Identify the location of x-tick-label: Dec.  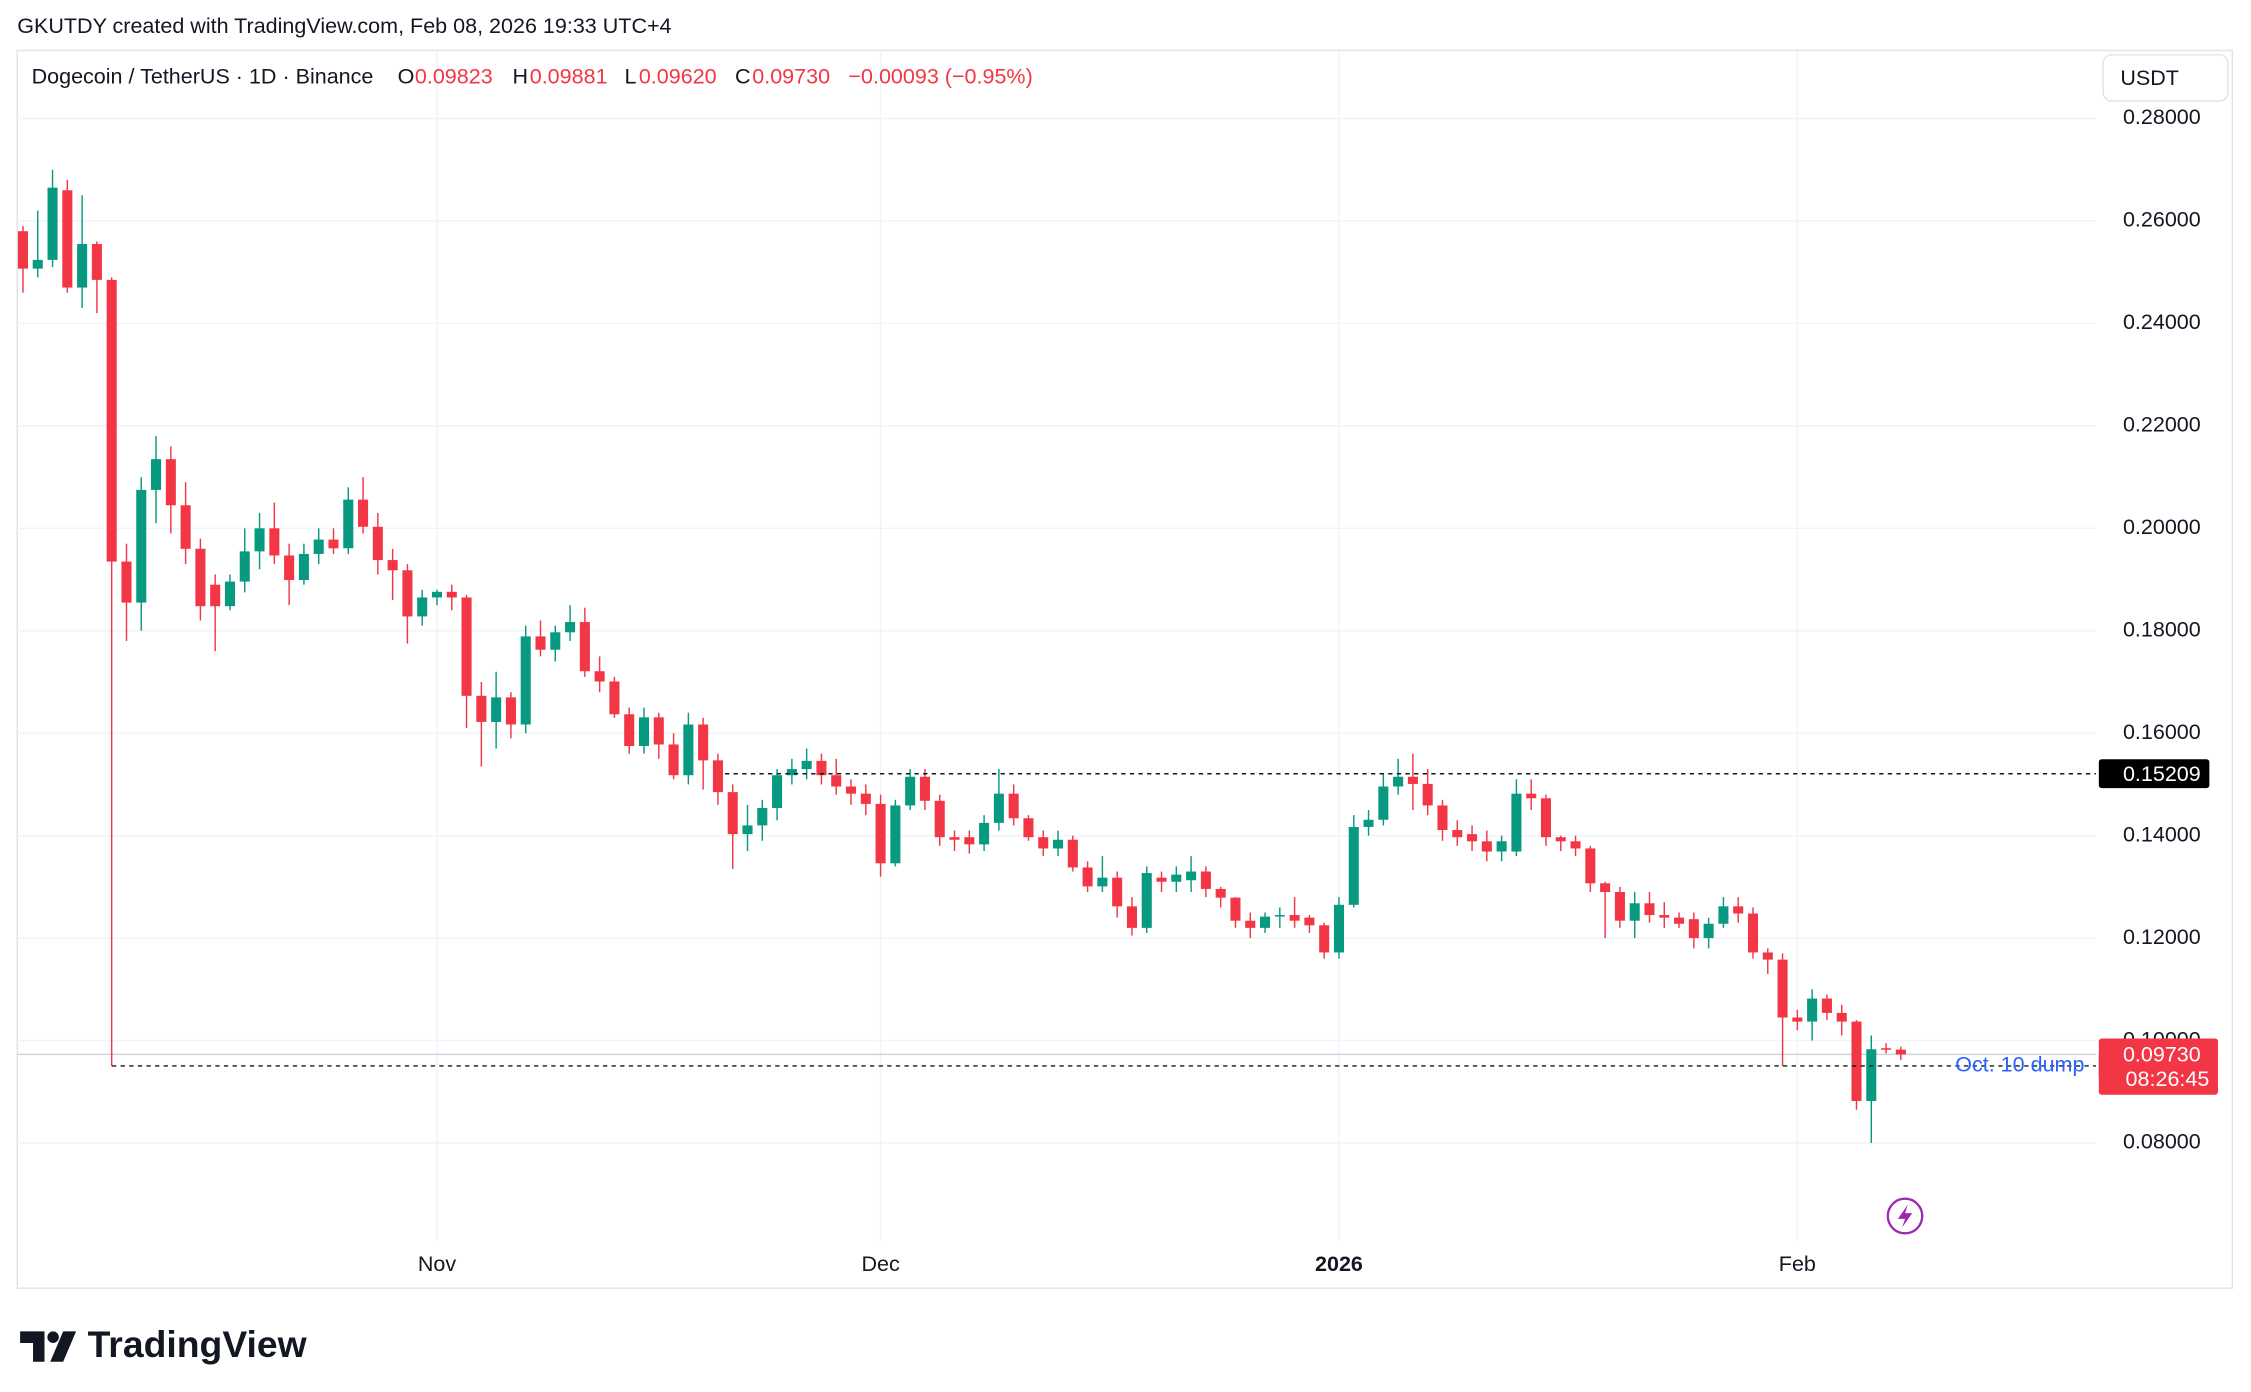
(880, 1263).